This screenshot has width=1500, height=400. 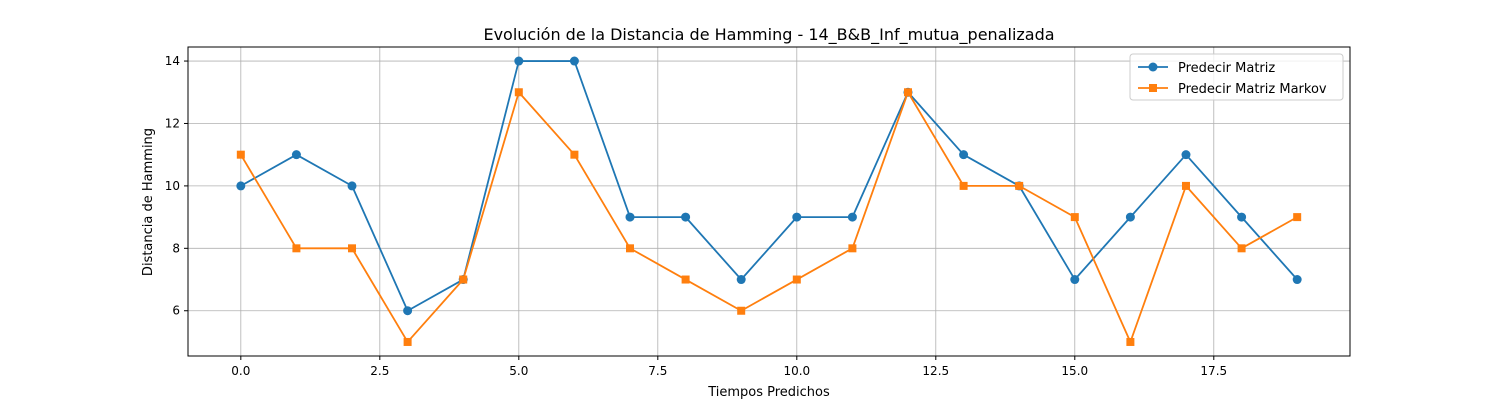 What do you see at coordinates (148, 202) in the screenshot?
I see `y-axis-label: Distancia de Hamming` at bounding box center [148, 202].